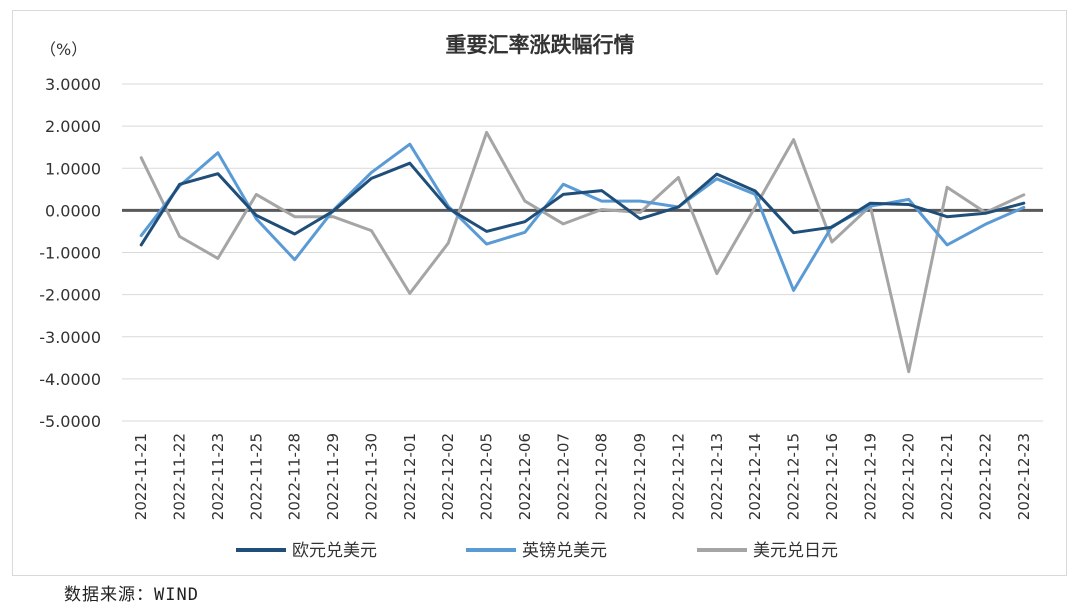 This screenshot has height=607, width=1080. What do you see at coordinates (70, 337) in the screenshot?
I see `y-tick-label: -3.0000` at bounding box center [70, 337].